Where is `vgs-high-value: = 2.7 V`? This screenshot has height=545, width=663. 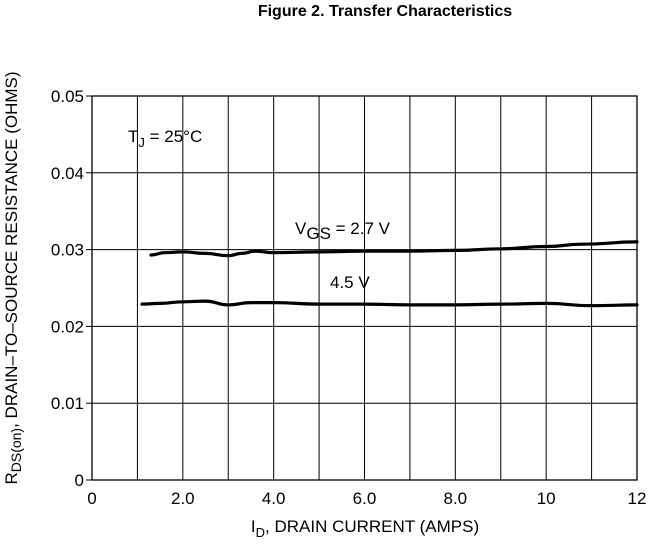
vgs-high-value: = 2.7 V is located at coordinates (361, 228).